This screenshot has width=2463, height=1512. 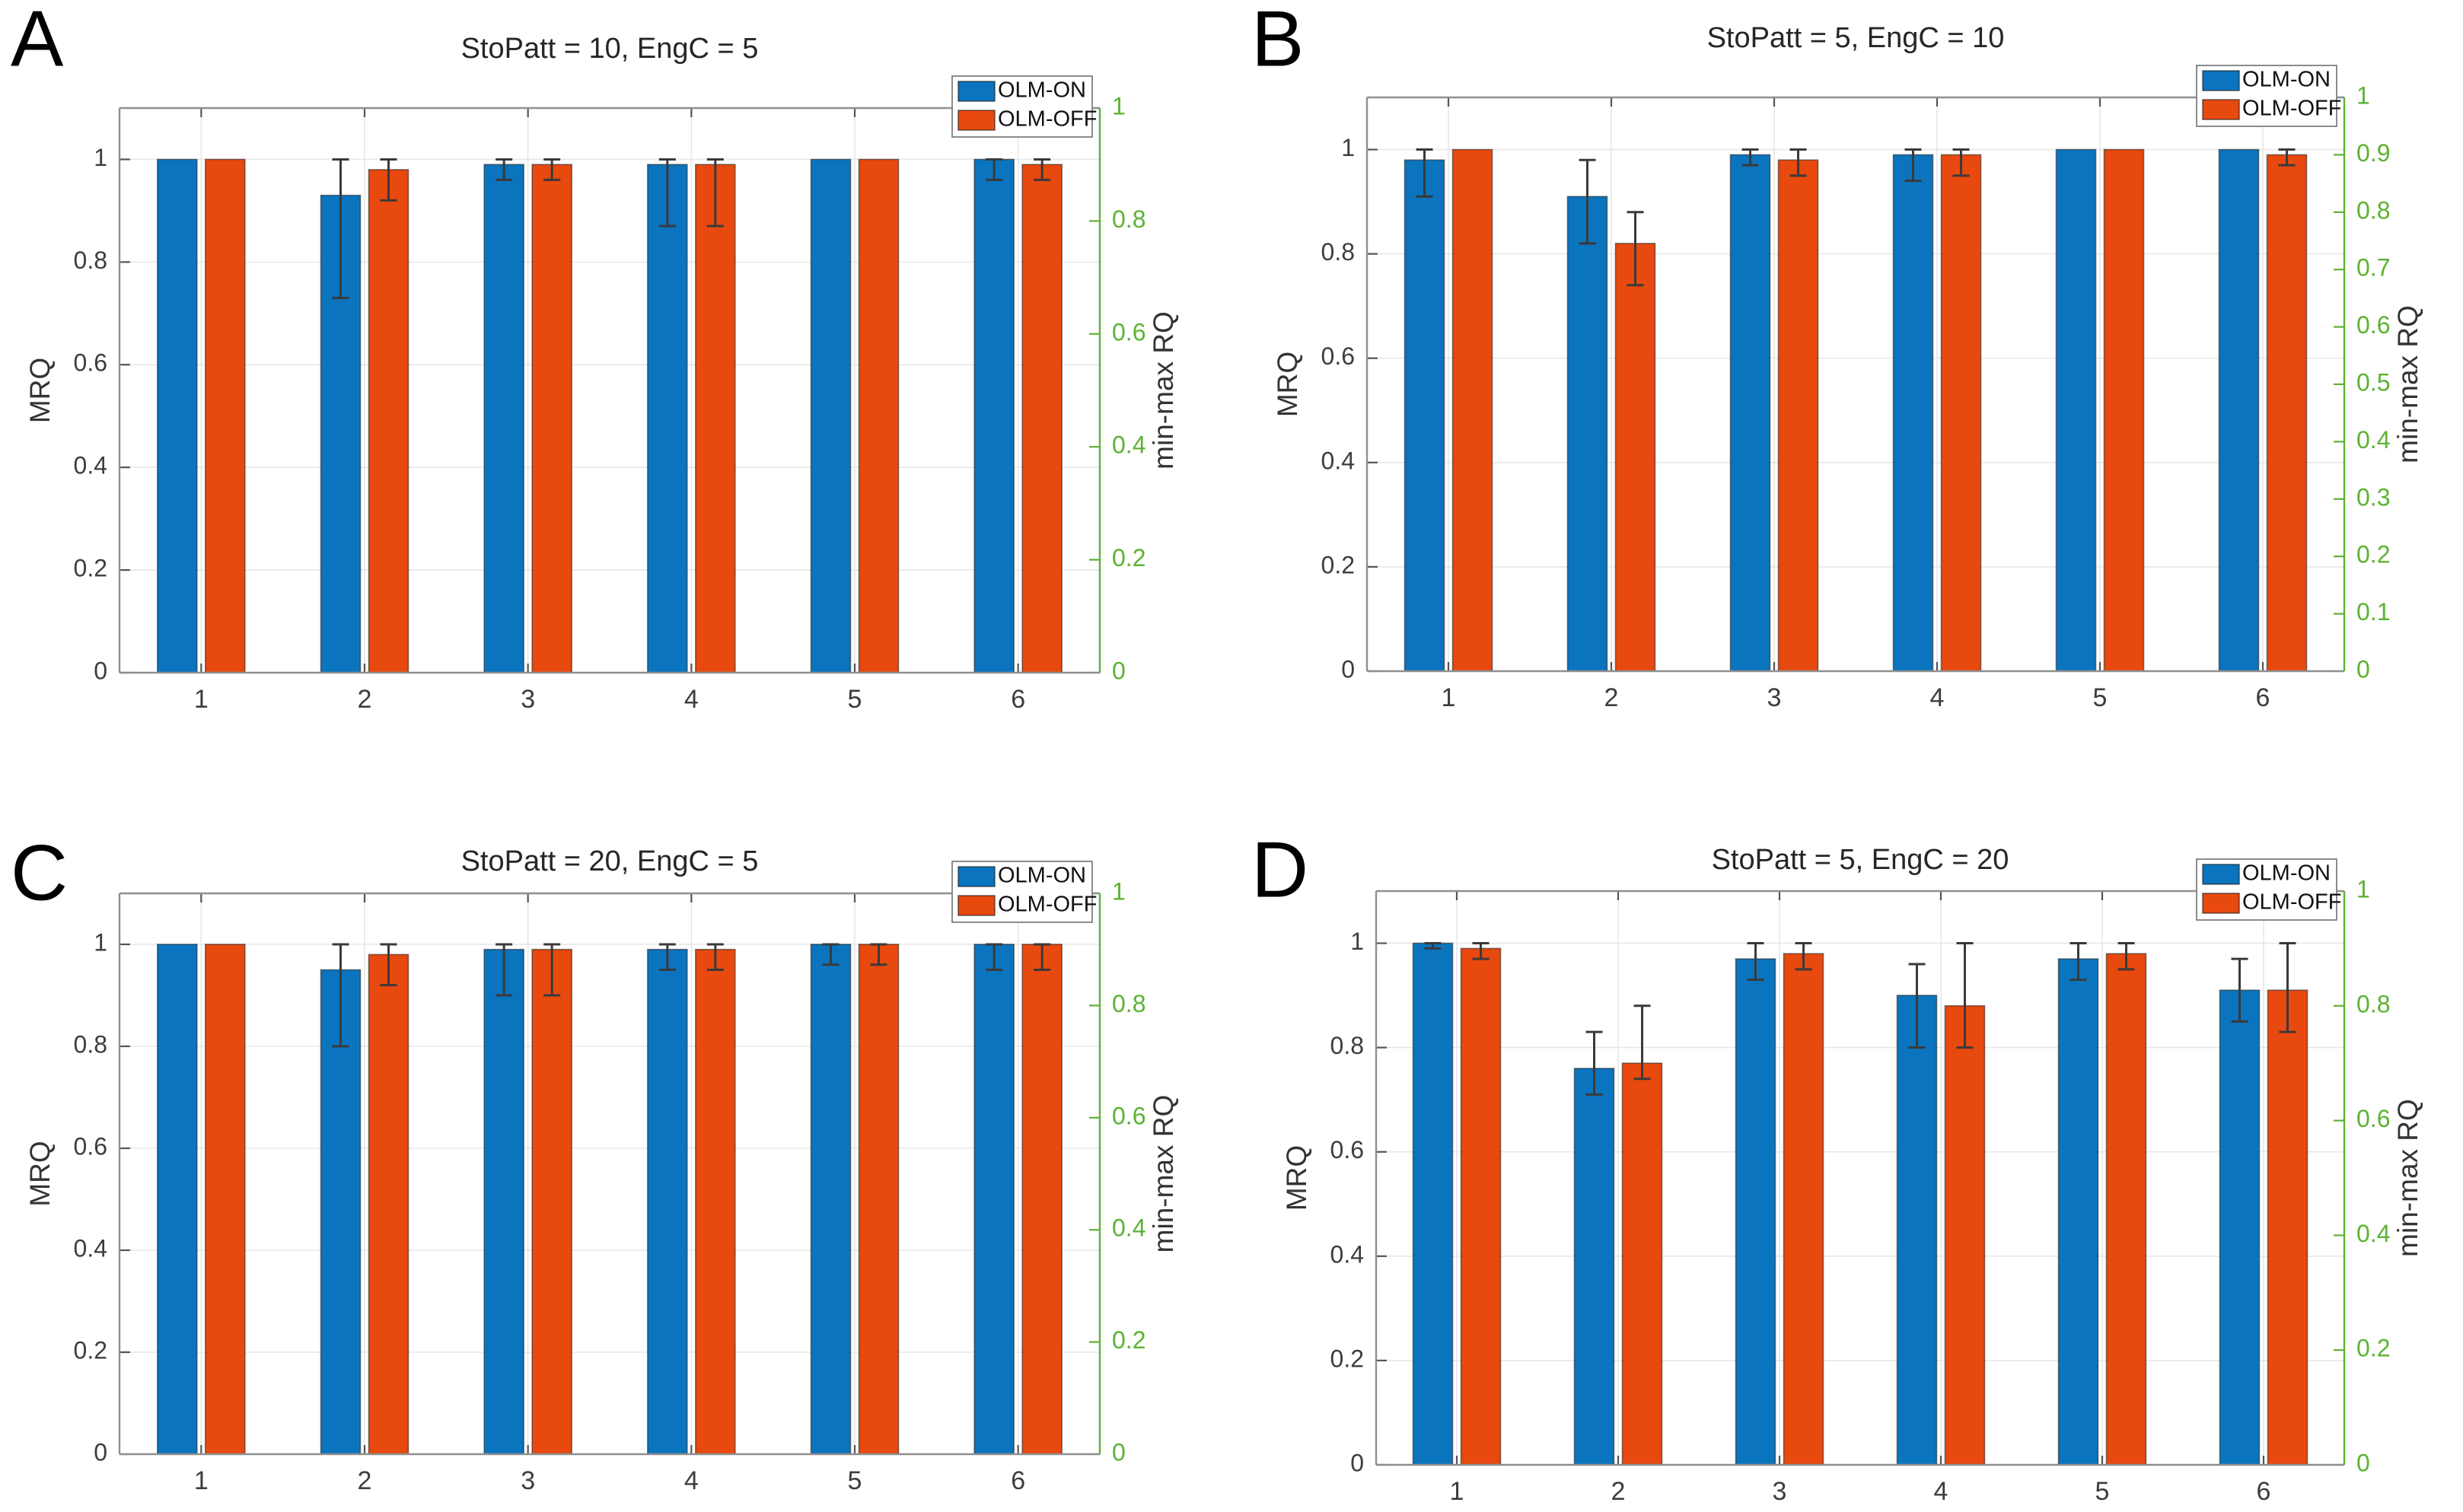 What do you see at coordinates (90, 260) in the screenshot?
I see `y-axis-tick-label: 0.8` at bounding box center [90, 260].